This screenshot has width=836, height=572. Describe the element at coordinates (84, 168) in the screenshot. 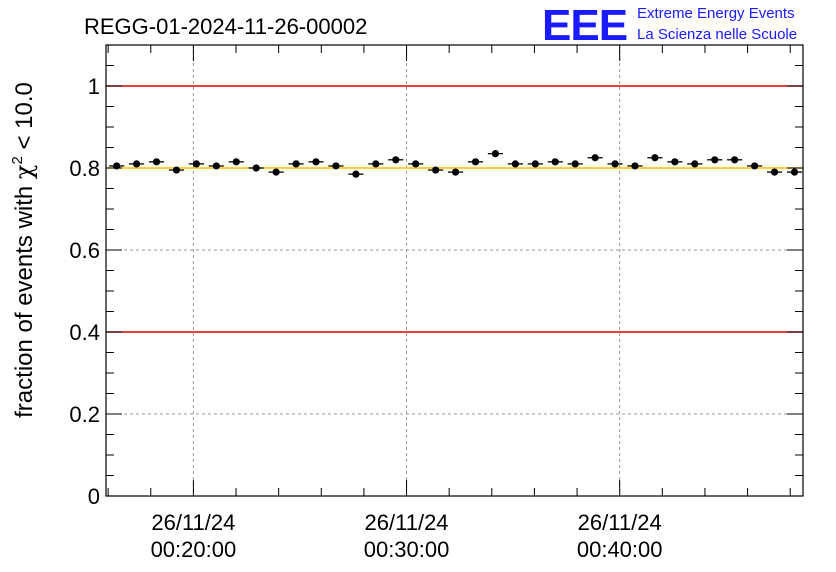

I see `y-tick-label: 0.8` at that location.